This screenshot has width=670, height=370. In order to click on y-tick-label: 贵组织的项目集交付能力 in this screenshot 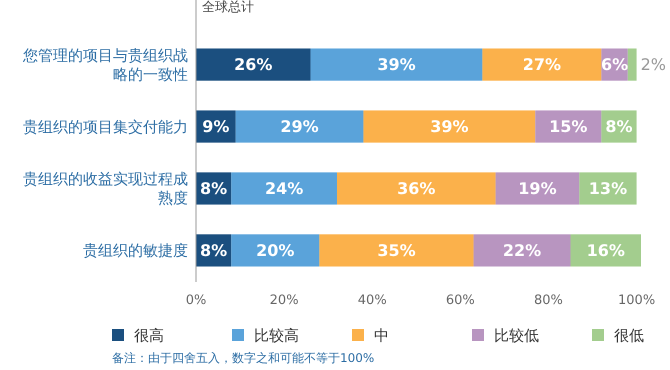, I will do `click(105, 127)`.